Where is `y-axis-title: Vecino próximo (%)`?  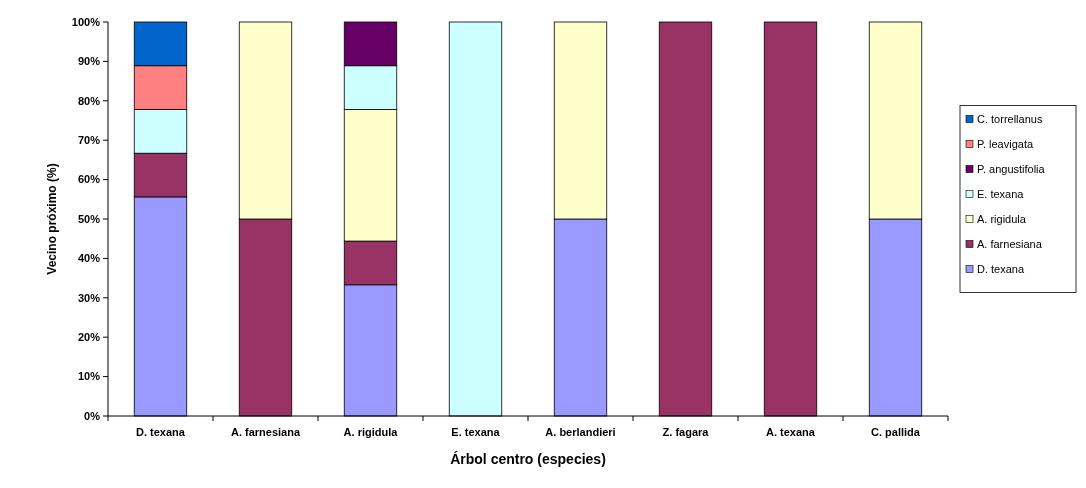 y-axis-title: Vecino próximo (%) is located at coordinates (52, 219).